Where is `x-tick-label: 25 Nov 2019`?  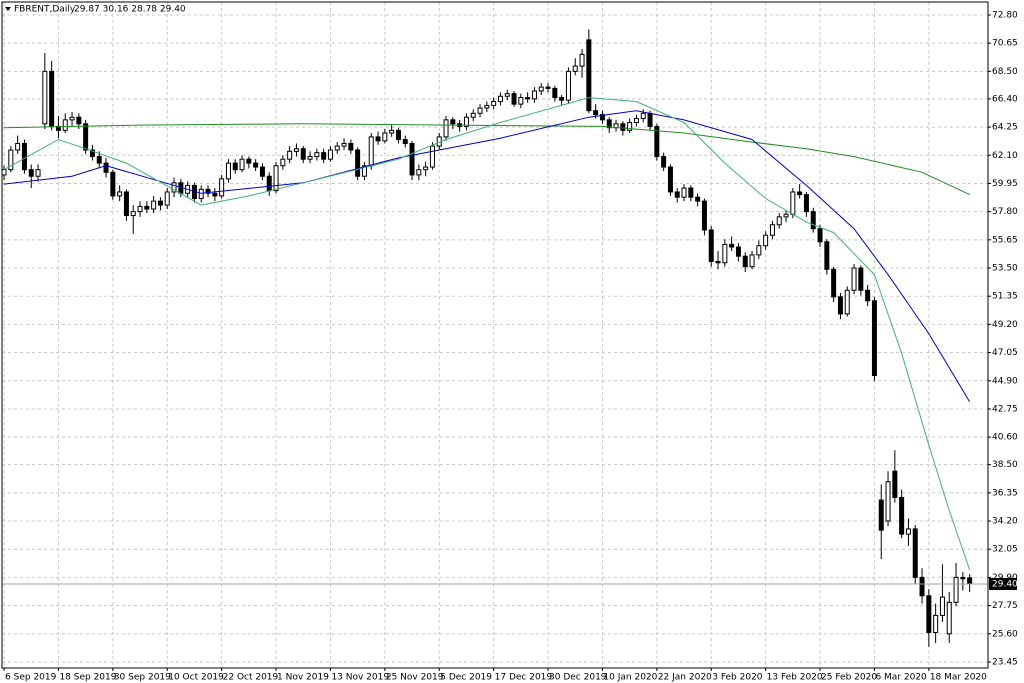 x-tick-label: 25 Nov 2019 is located at coordinates (415, 678).